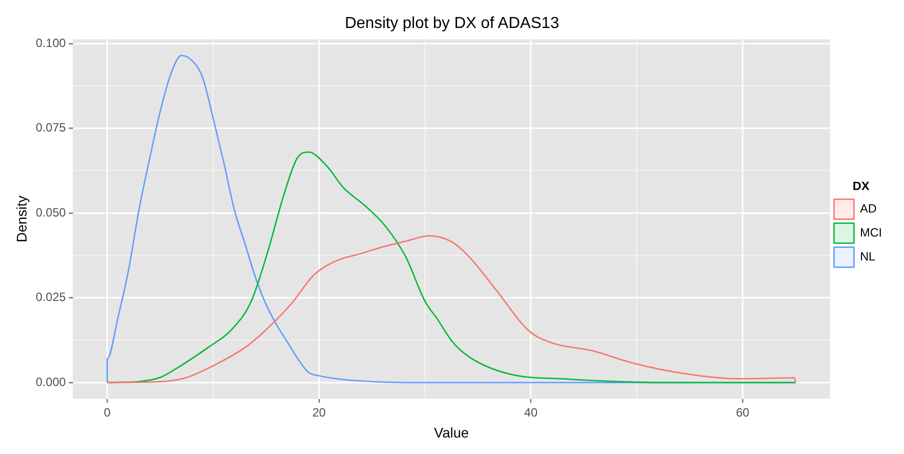  I want to click on legend-label: AD, so click(869, 209).